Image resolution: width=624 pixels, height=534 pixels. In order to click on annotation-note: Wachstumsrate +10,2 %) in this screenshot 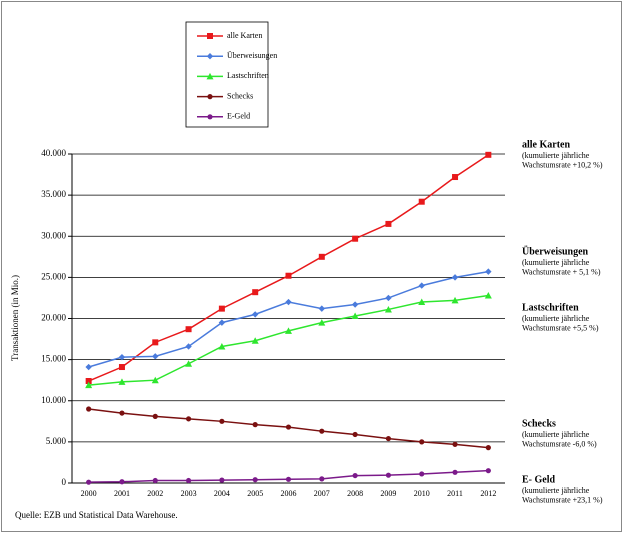, I will do `click(562, 164)`.